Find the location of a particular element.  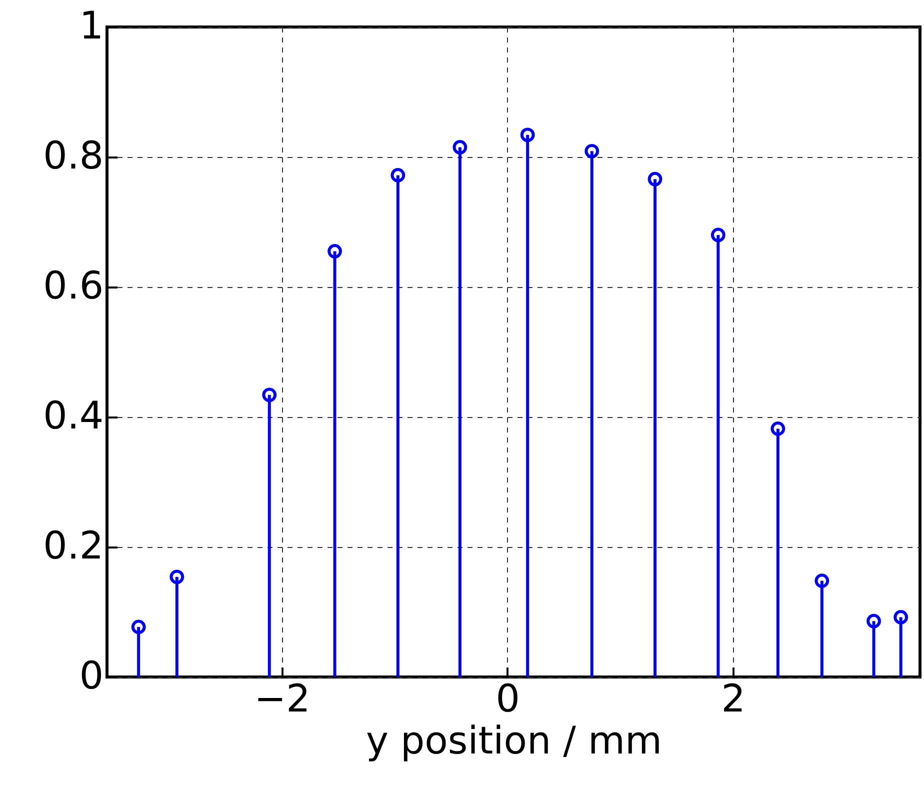

x-axis-title: y position / mm is located at coordinates (514, 740).